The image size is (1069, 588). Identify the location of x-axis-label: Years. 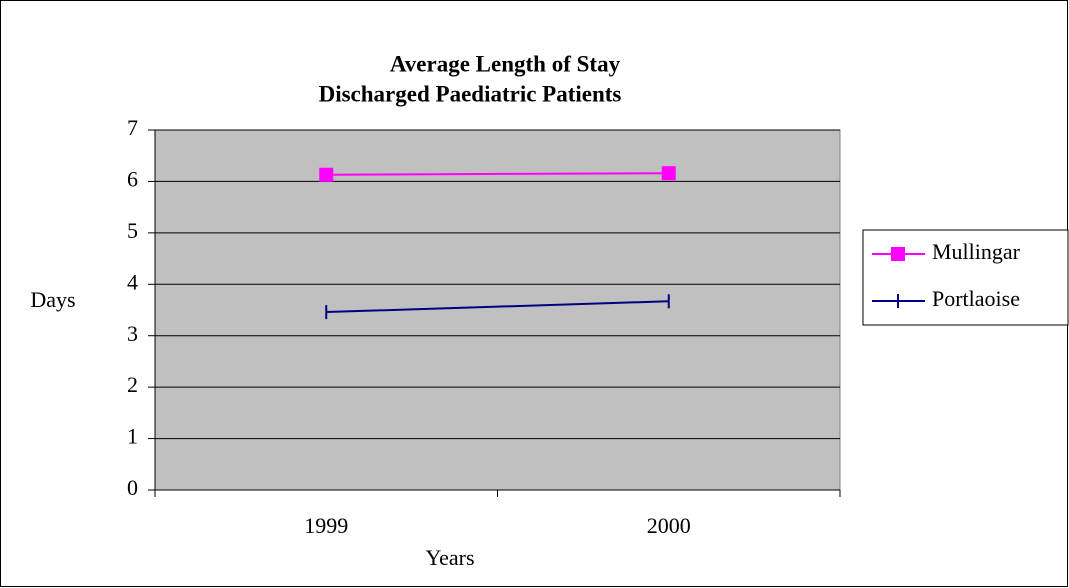
(449, 557).